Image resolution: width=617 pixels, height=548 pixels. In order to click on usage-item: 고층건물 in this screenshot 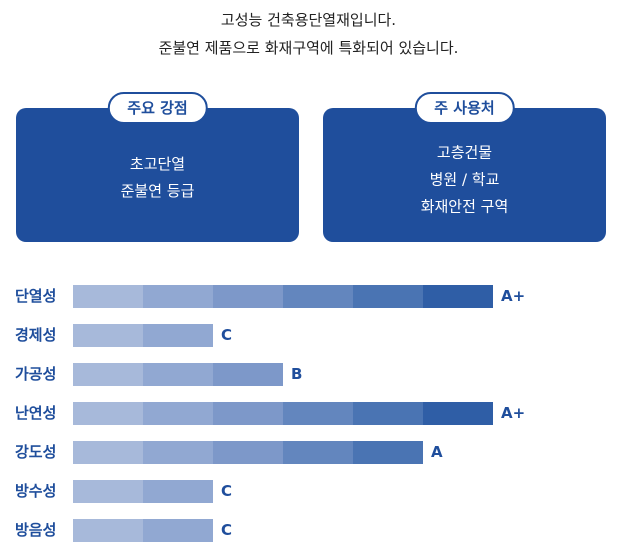, I will do `click(464, 152)`.